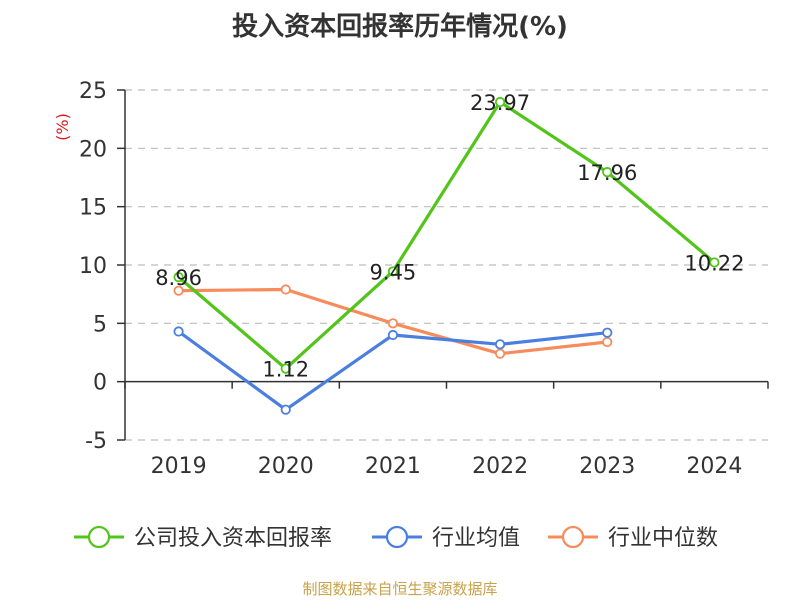  What do you see at coordinates (179, 466) in the screenshot?
I see `x-tick-label: 2019` at bounding box center [179, 466].